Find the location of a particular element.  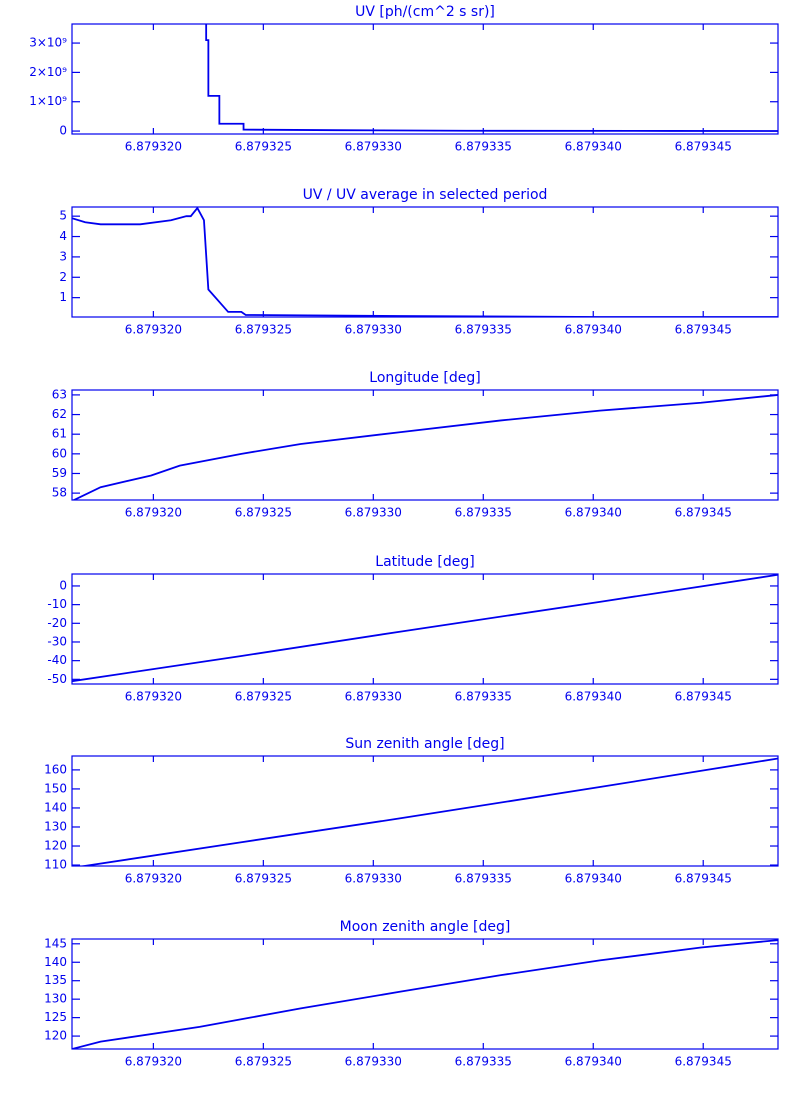

y-tick-label: 3×10⁹ is located at coordinates (48, 43).